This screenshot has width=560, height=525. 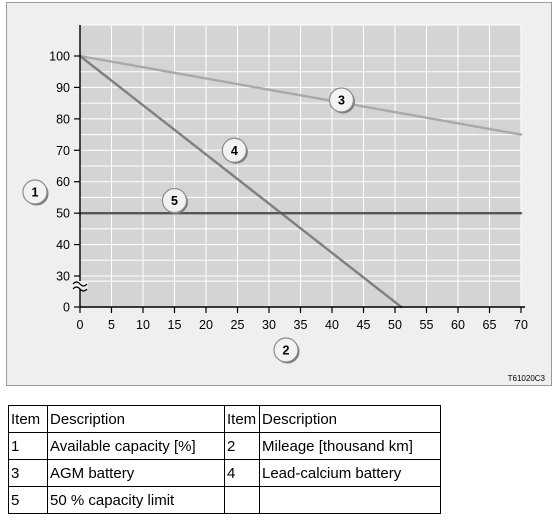 I want to click on x-tick-label: 45, so click(x=364, y=325).